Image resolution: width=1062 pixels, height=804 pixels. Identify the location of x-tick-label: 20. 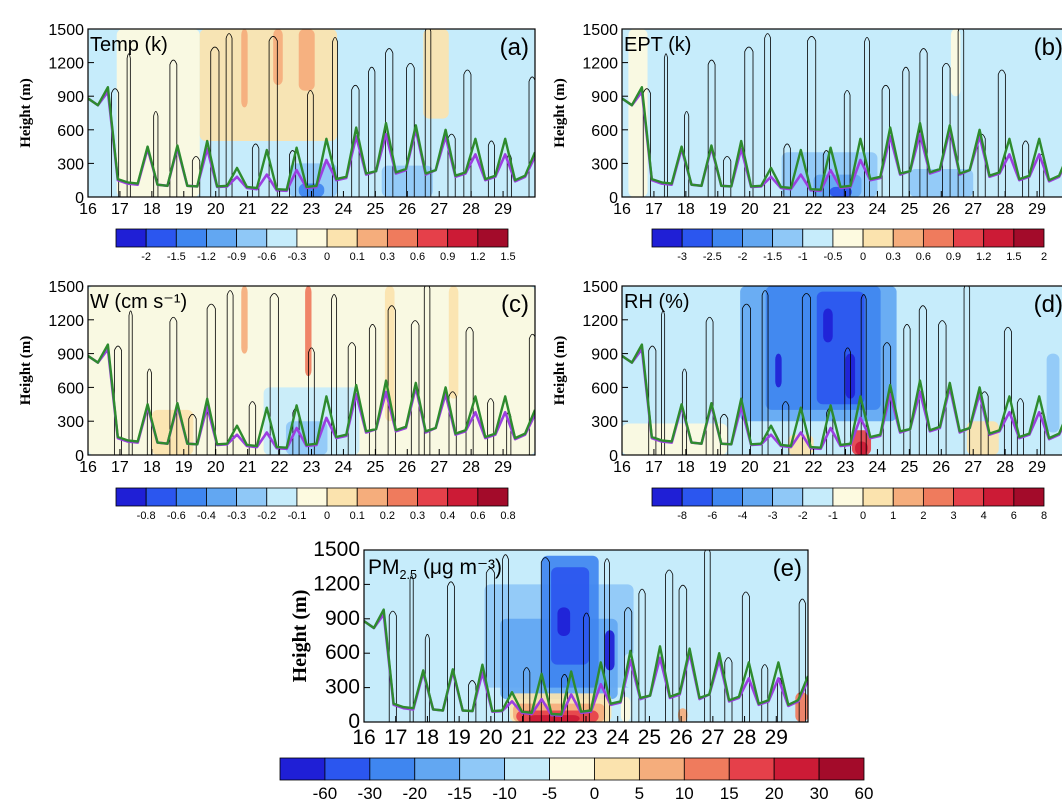
(216, 467).